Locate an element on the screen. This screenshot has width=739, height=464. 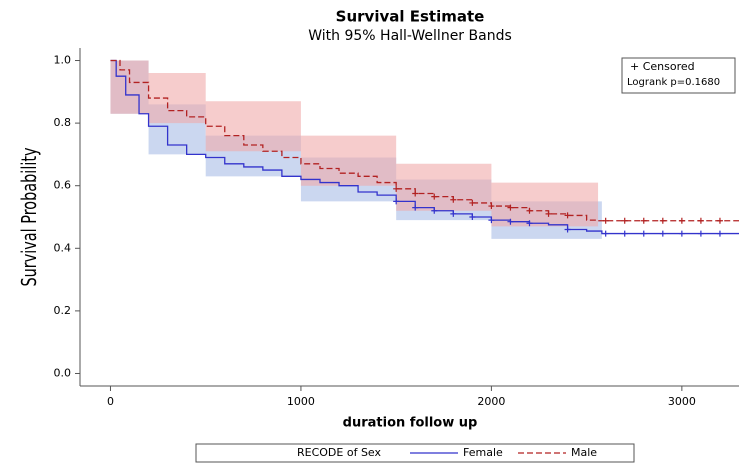
legend-items: Female Male is located at coordinates (503, 452).